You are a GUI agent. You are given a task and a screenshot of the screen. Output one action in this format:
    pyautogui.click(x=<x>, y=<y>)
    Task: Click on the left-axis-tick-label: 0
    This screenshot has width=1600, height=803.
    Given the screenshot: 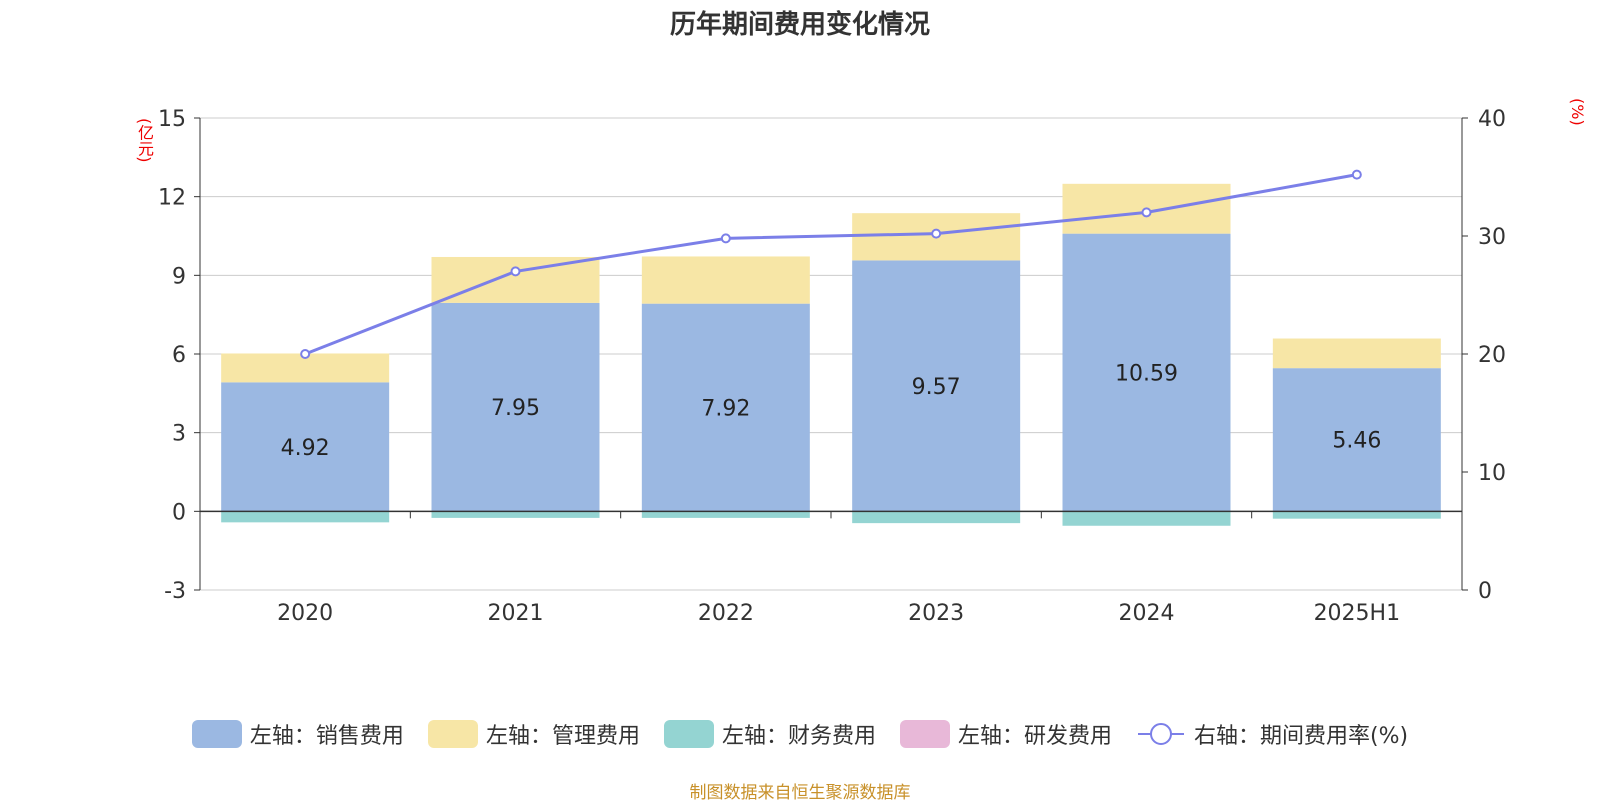 What is the action you would take?
    pyautogui.click(x=179, y=512)
    